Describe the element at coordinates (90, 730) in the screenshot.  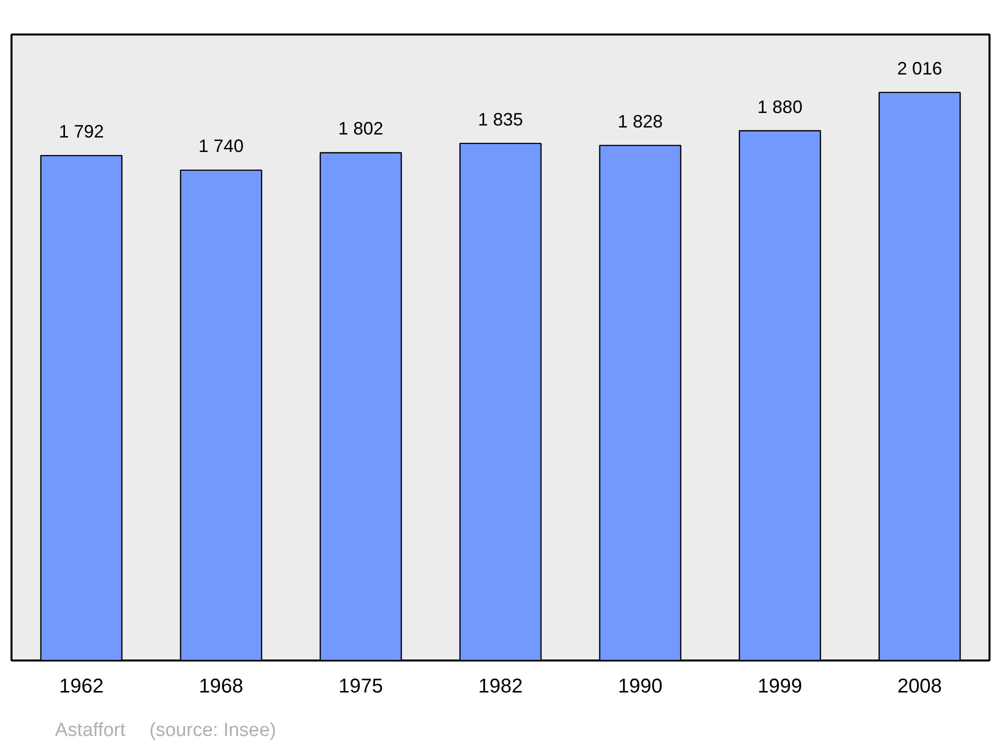
I see `text: Astaffort` at that location.